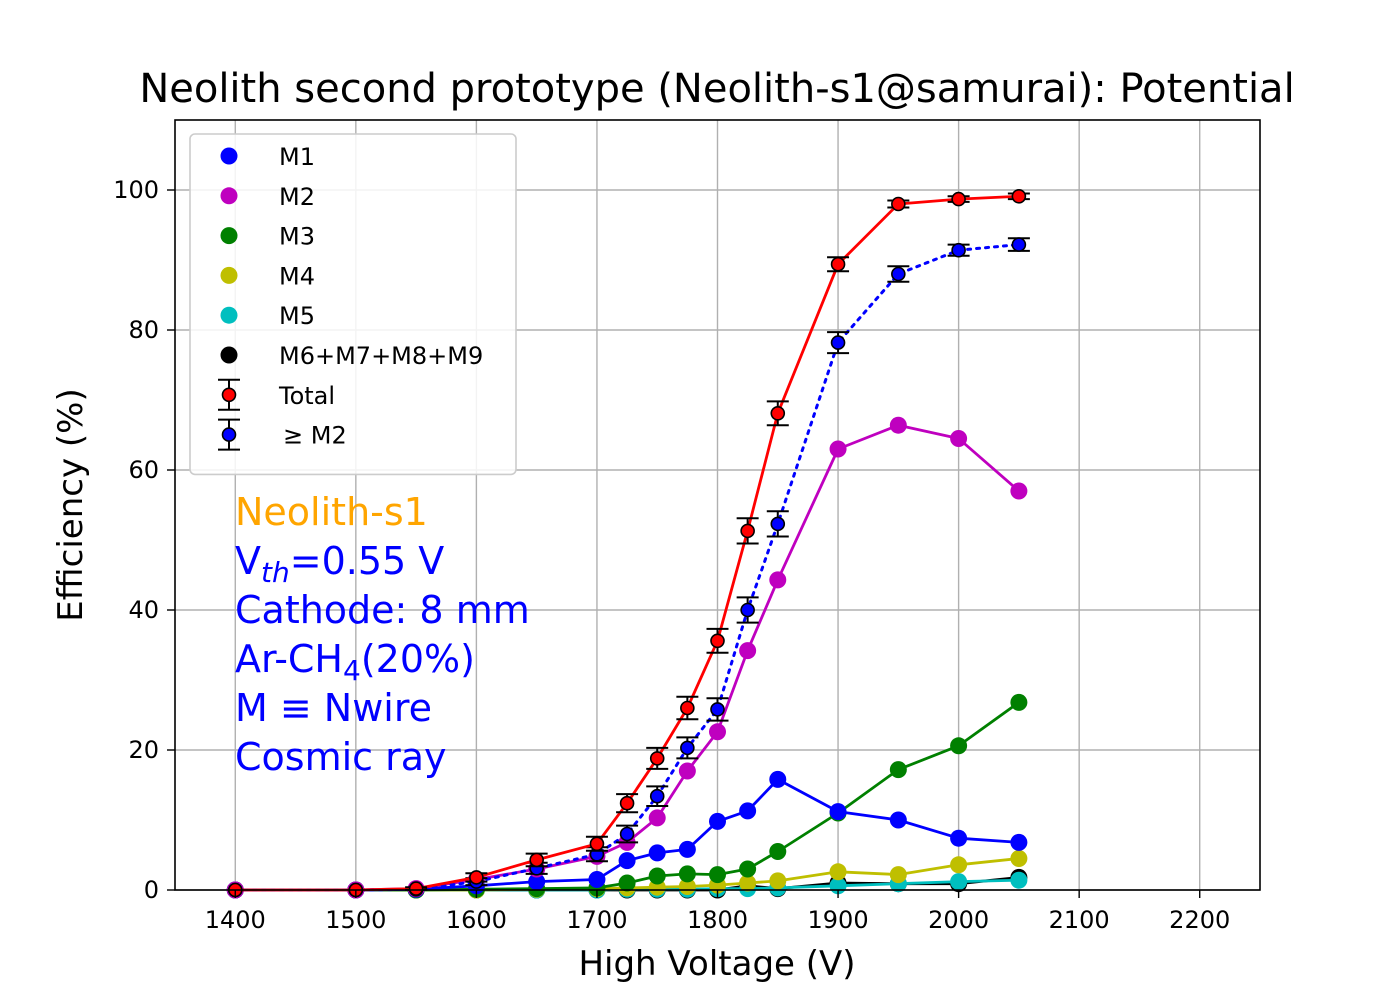 Image resolution: width=1400 pixels, height=1004 pixels. What do you see at coordinates (355, 920) in the screenshot?
I see `x-tick-label: 1500` at bounding box center [355, 920].